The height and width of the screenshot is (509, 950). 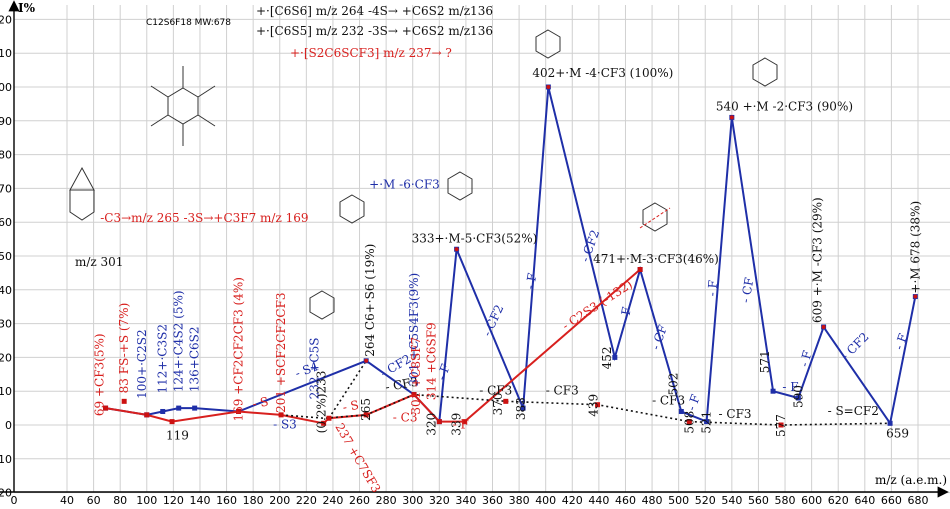 What do you see at coordinates (911, 480) in the screenshot?
I see `x-axis-label: m/z (a.e.m.)` at bounding box center [911, 480].